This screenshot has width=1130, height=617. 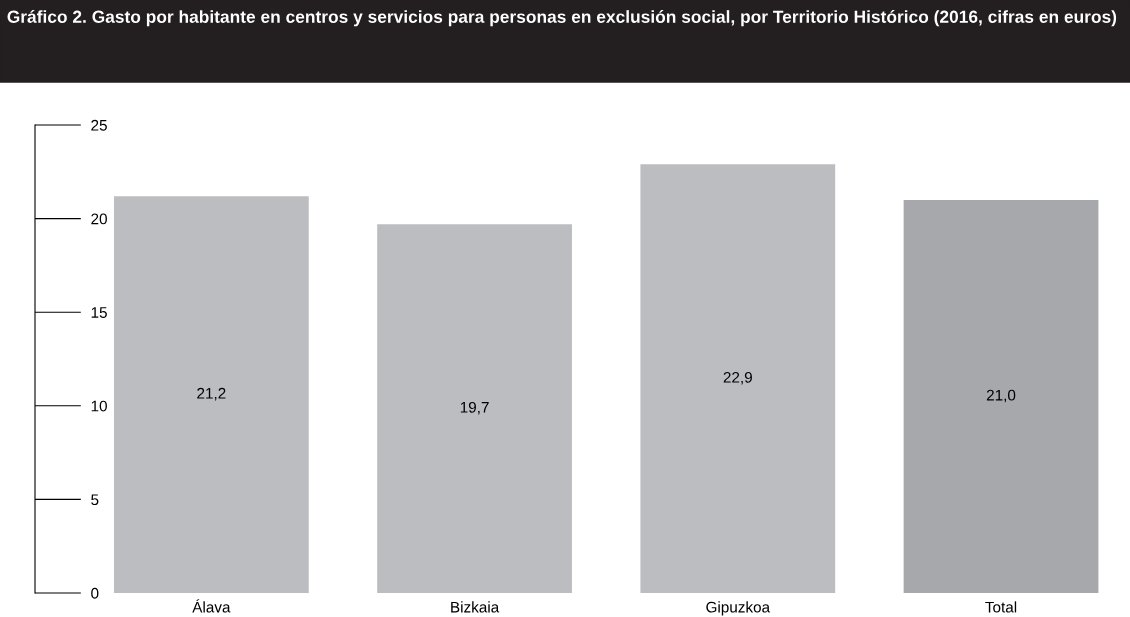 I want to click on data-label: 19,7, so click(x=474, y=408).